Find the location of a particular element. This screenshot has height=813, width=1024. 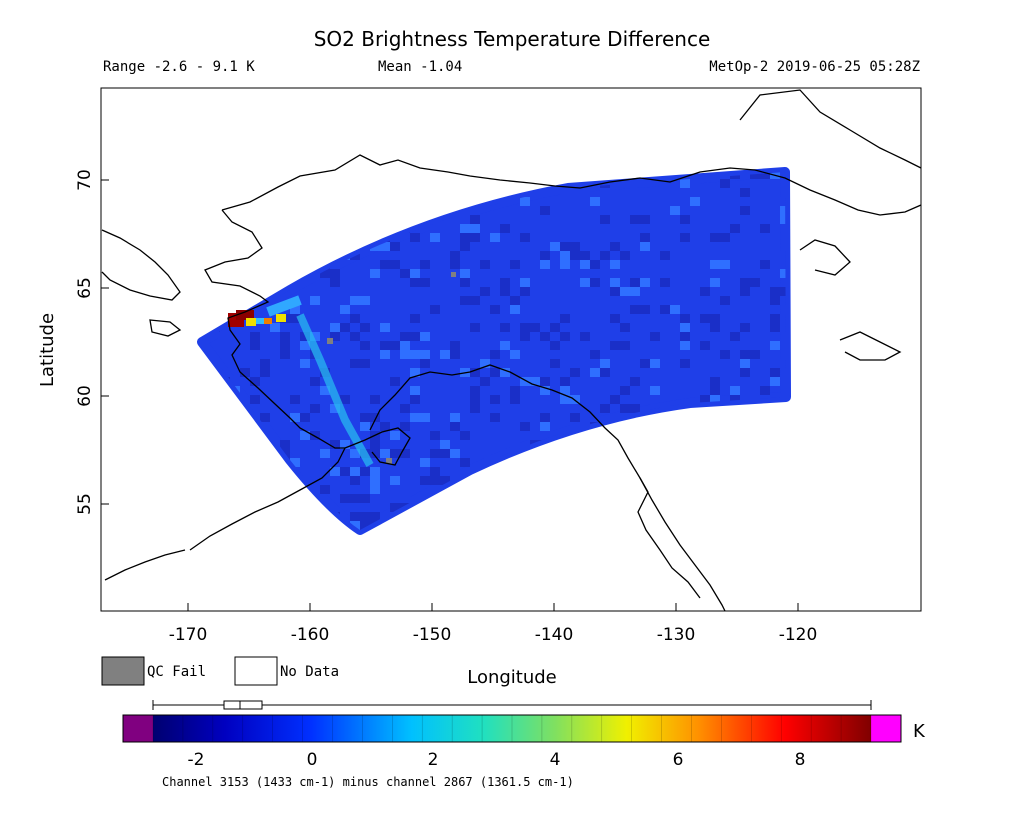

y-tick-label: 60 is located at coordinates (85, 396).